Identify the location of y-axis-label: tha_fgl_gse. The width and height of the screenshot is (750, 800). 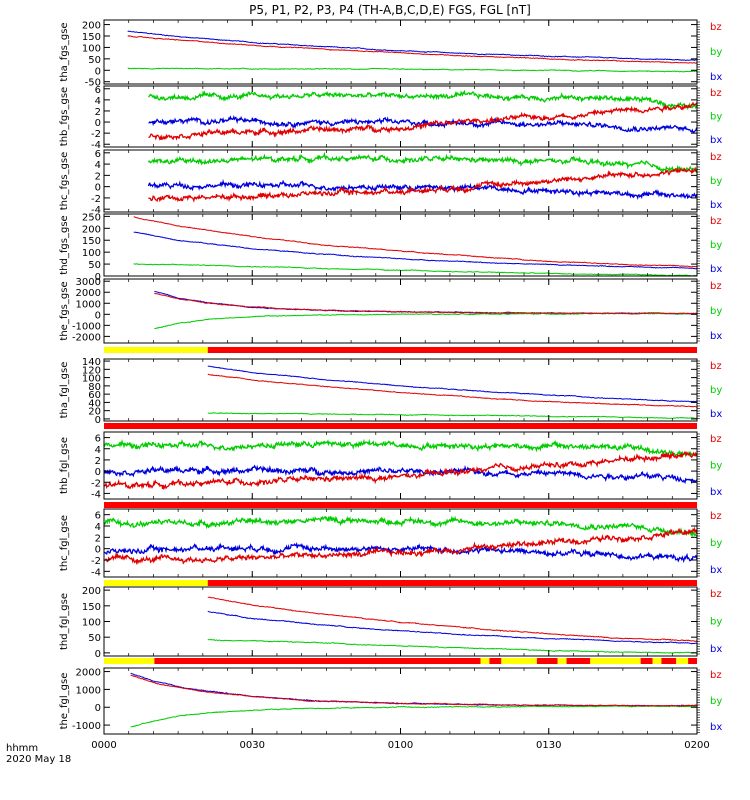
(64, 390).